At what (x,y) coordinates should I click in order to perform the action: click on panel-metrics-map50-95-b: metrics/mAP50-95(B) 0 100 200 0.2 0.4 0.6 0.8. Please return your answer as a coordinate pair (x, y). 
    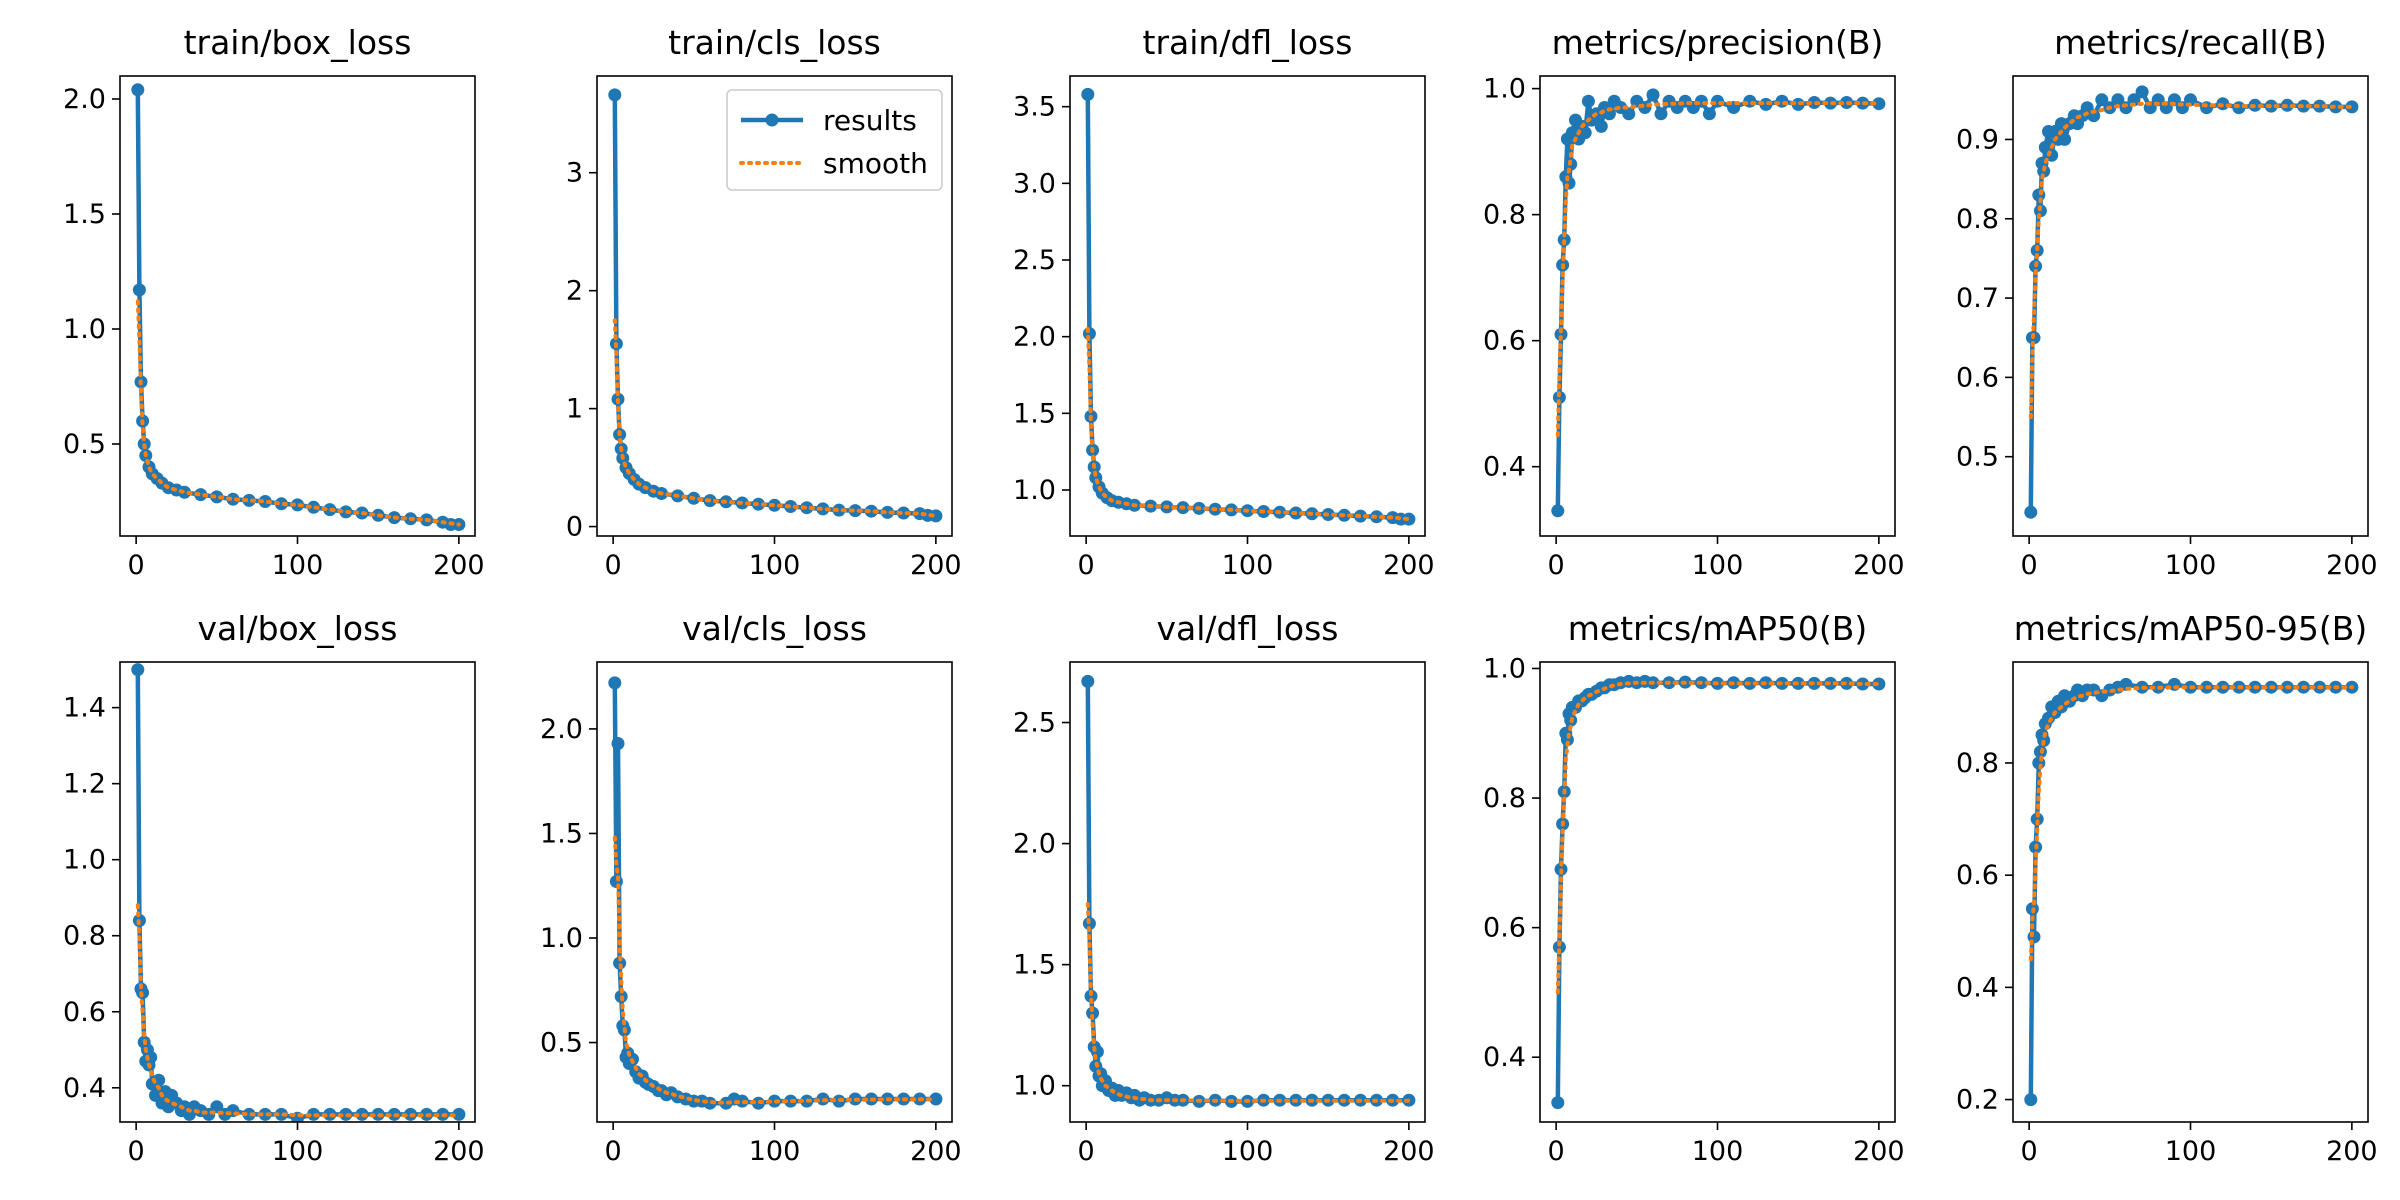
    Looking at the image, I should click on (2167, 888).